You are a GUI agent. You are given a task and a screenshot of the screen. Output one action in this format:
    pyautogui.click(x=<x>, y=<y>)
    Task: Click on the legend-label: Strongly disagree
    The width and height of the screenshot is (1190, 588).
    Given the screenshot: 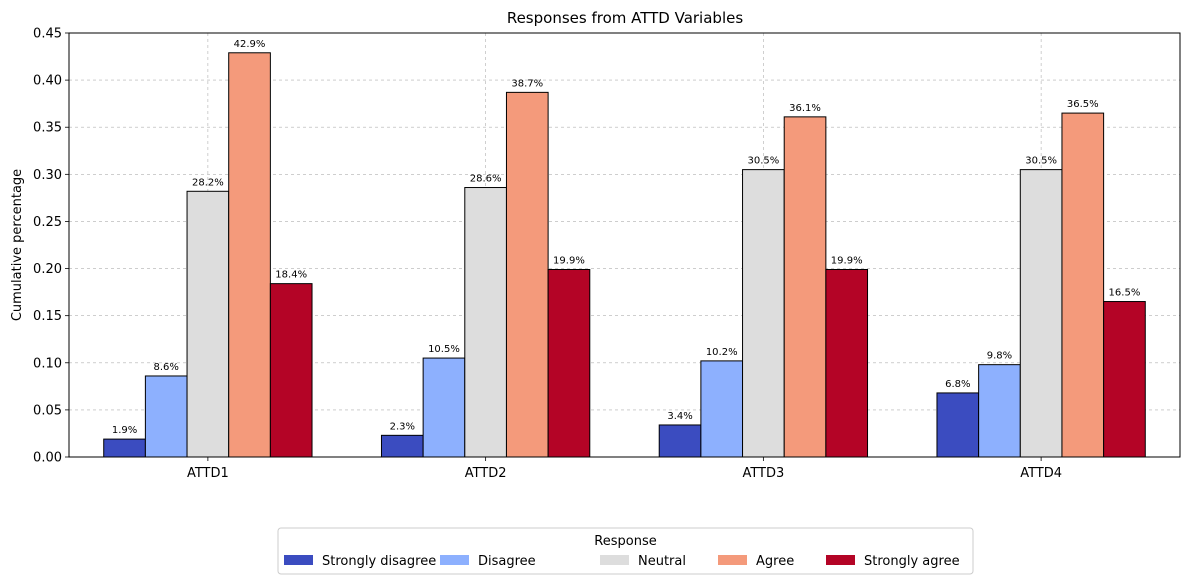 What is the action you would take?
    pyautogui.click(x=379, y=561)
    